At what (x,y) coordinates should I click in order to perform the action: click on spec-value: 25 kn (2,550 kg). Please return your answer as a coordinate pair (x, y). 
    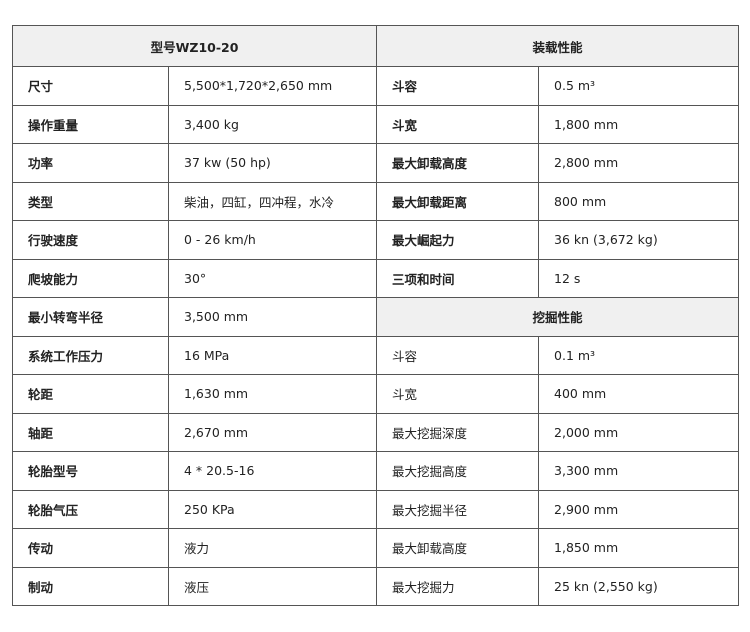
    Looking at the image, I should click on (639, 586).